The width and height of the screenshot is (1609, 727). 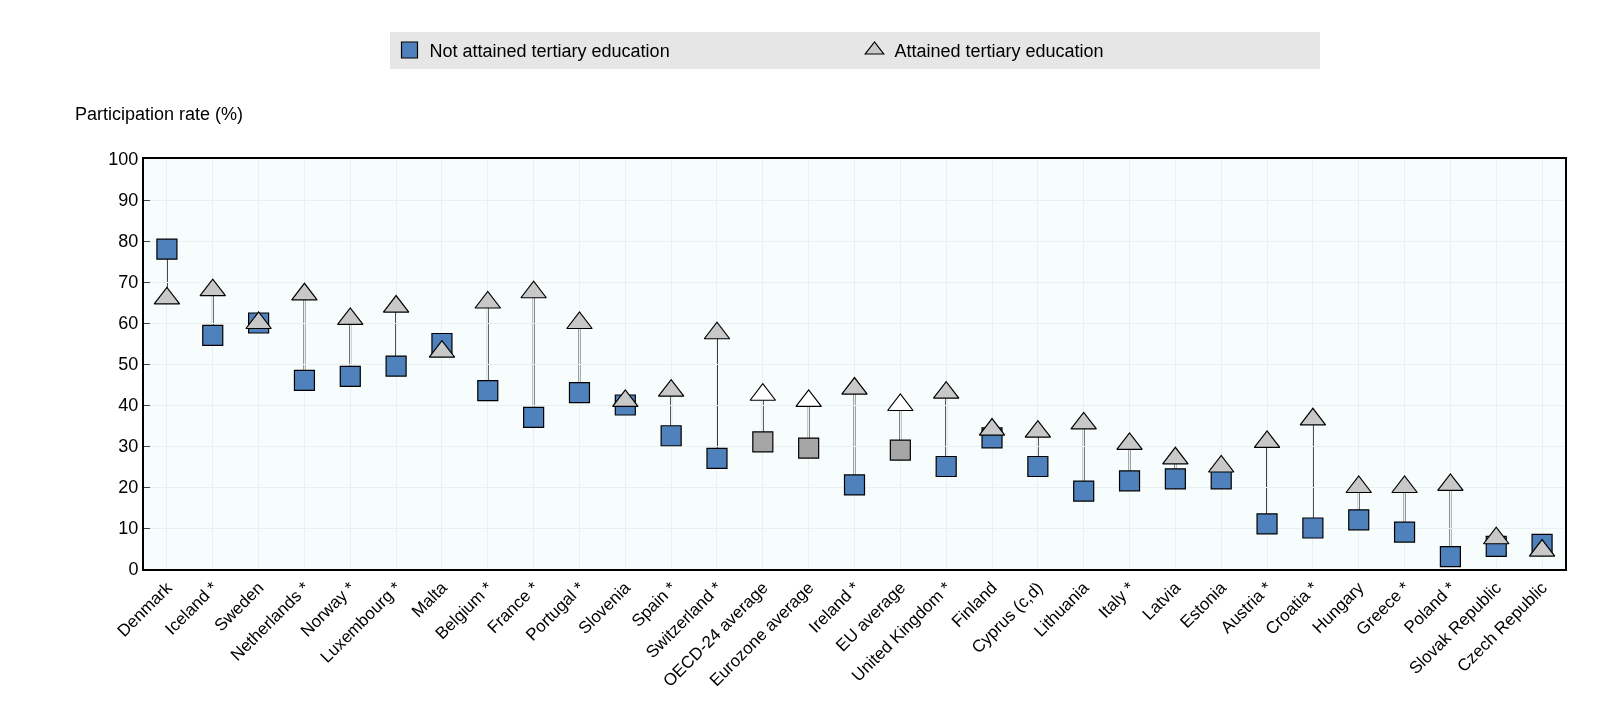 What do you see at coordinates (128, 528) in the screenshot?
I see `y-tick-label: 10` at bounding box center [128, 528].